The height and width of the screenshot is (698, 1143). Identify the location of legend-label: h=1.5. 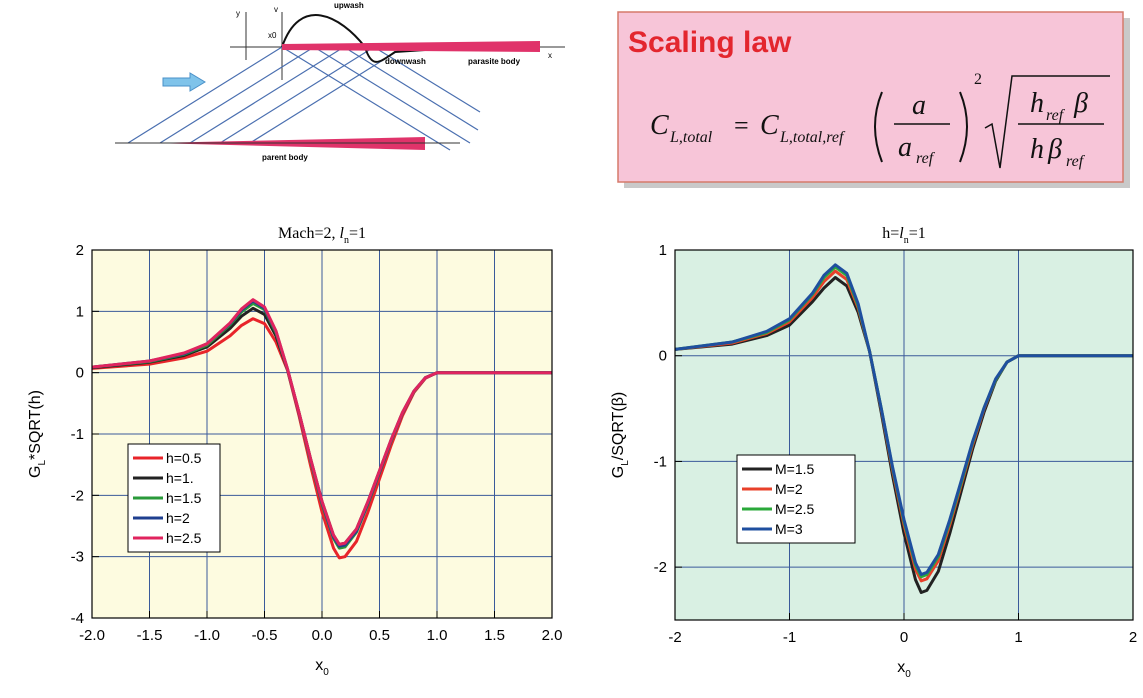
(184, 498).